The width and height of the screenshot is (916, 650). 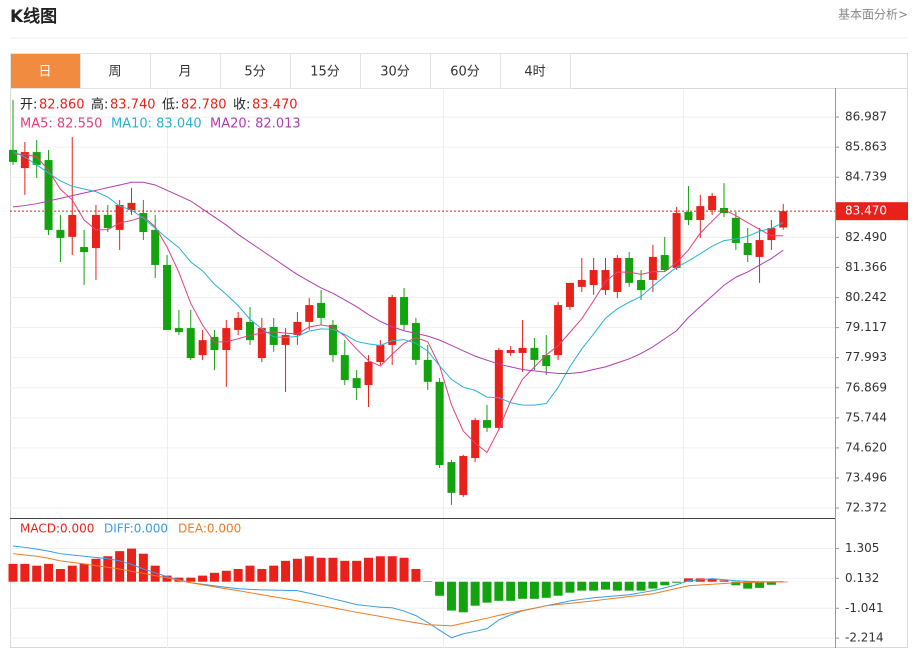 What do you see at coordinates (866, 117) in the screenshot?
I see `y-tick-label: 86.987` at bounding box center [866, 117].